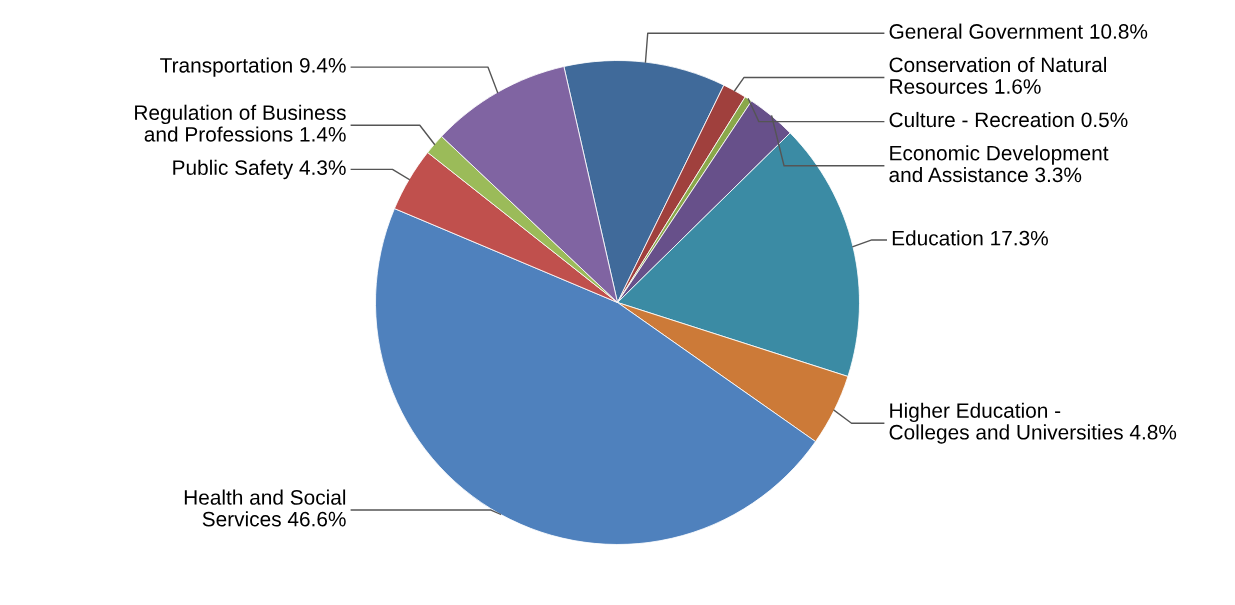 Image resolution: width=1235 pixels, height=605 pixels. Describe the element at coordinates (1033, 423) in the screenshot. I see `slice-label: Higher Education - Colleges and Universities 4.8%` at that location.